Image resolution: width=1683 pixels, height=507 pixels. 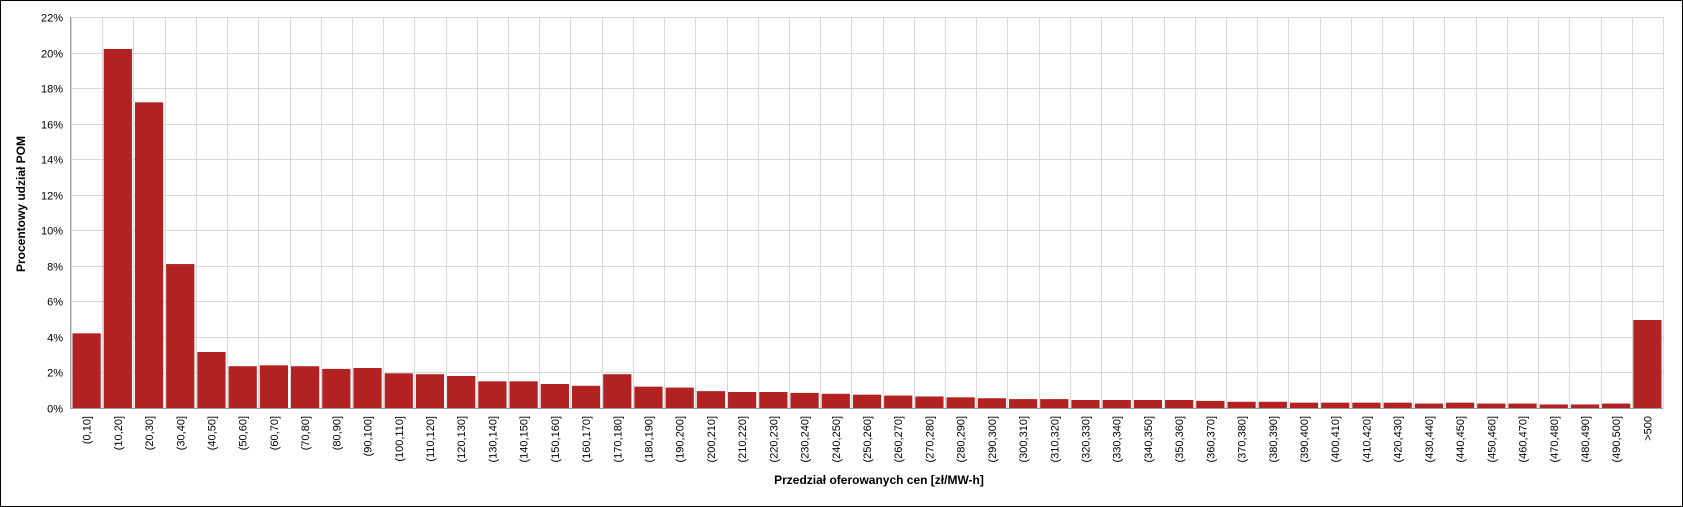 What do you see at coordinates (119, 433) in the screenshot?
I see `x-tick-label: (10,20]` at bounding box center [119, 433].